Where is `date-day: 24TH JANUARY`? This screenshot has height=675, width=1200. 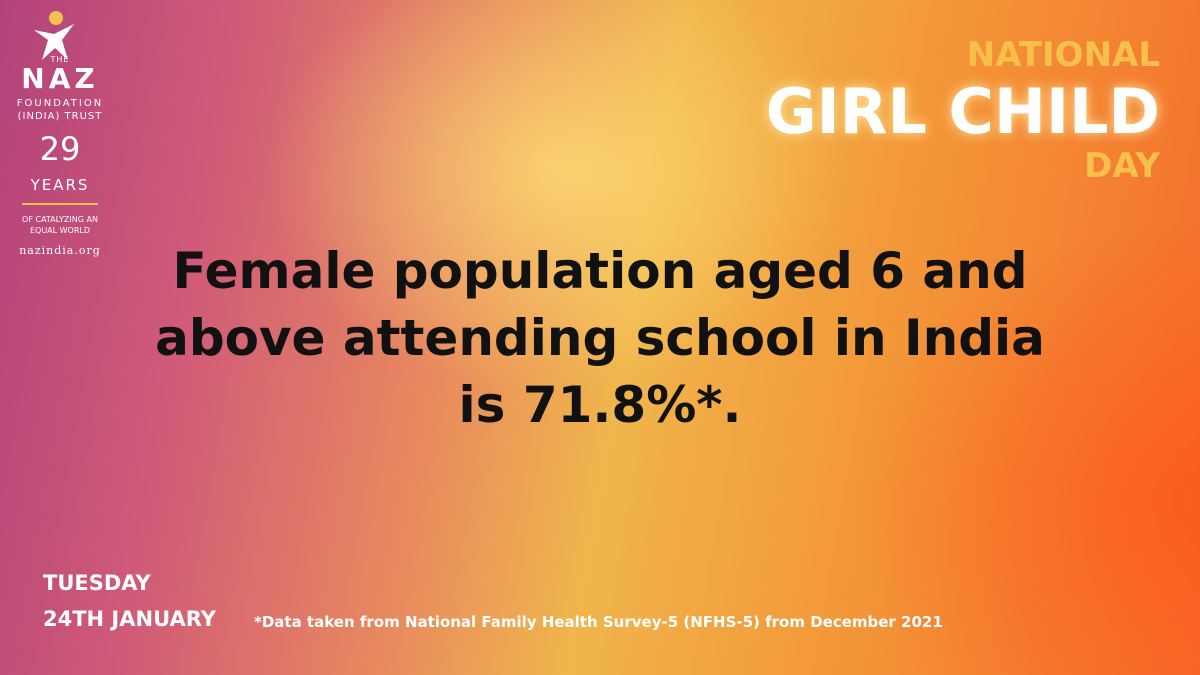 date-day: 24TH JANUARY is located at coordinates (129, 619).